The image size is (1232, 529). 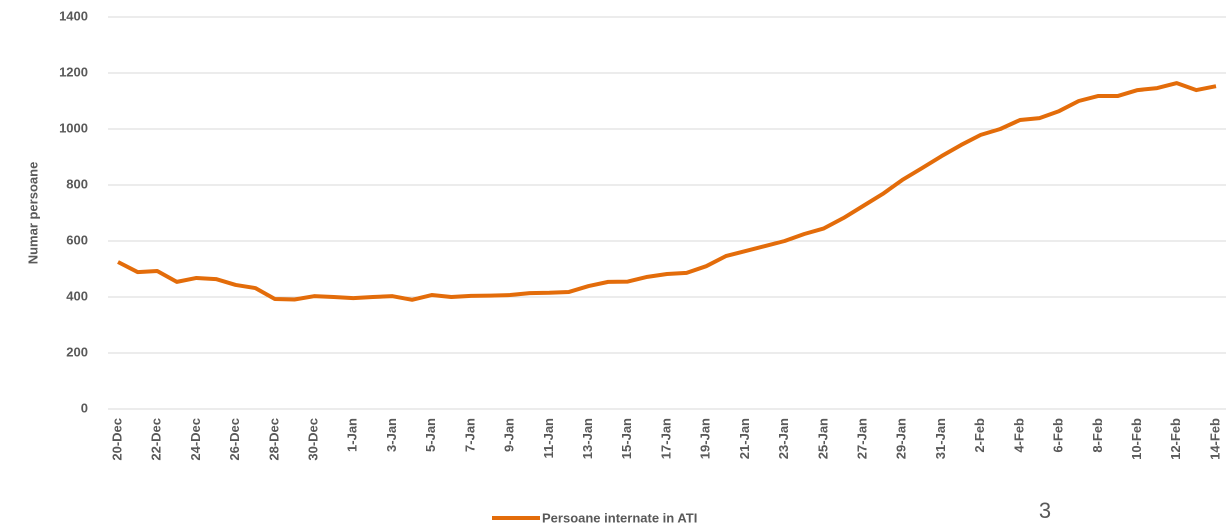 What do you see at coordinates (1136, 439) in the screenshot?
I see `x-tick-label: 10-Feb` at bounding box center [1136, 439].